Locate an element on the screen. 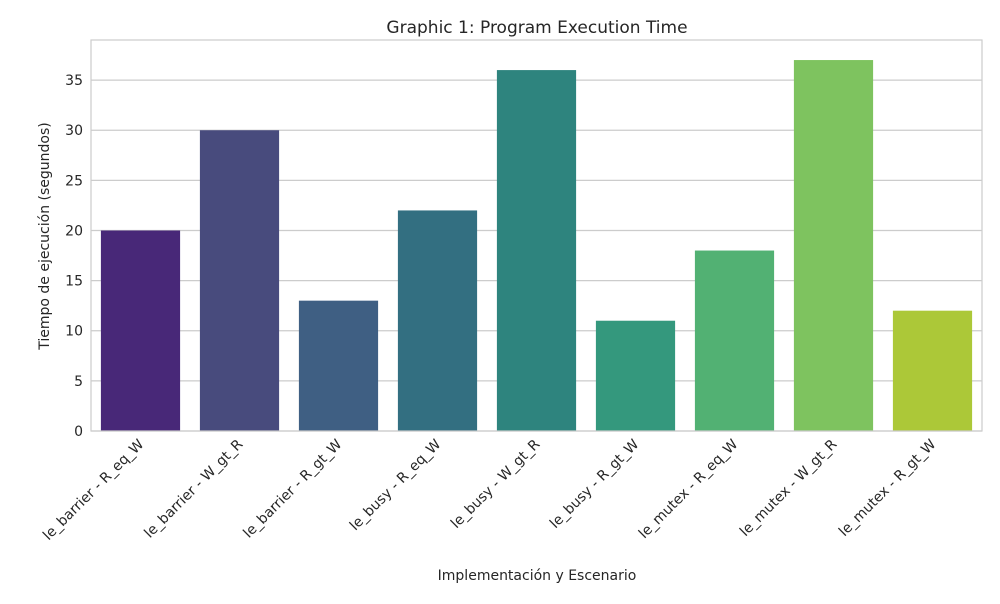  y-tick-label: 10 is located at coordinates (74, 332).